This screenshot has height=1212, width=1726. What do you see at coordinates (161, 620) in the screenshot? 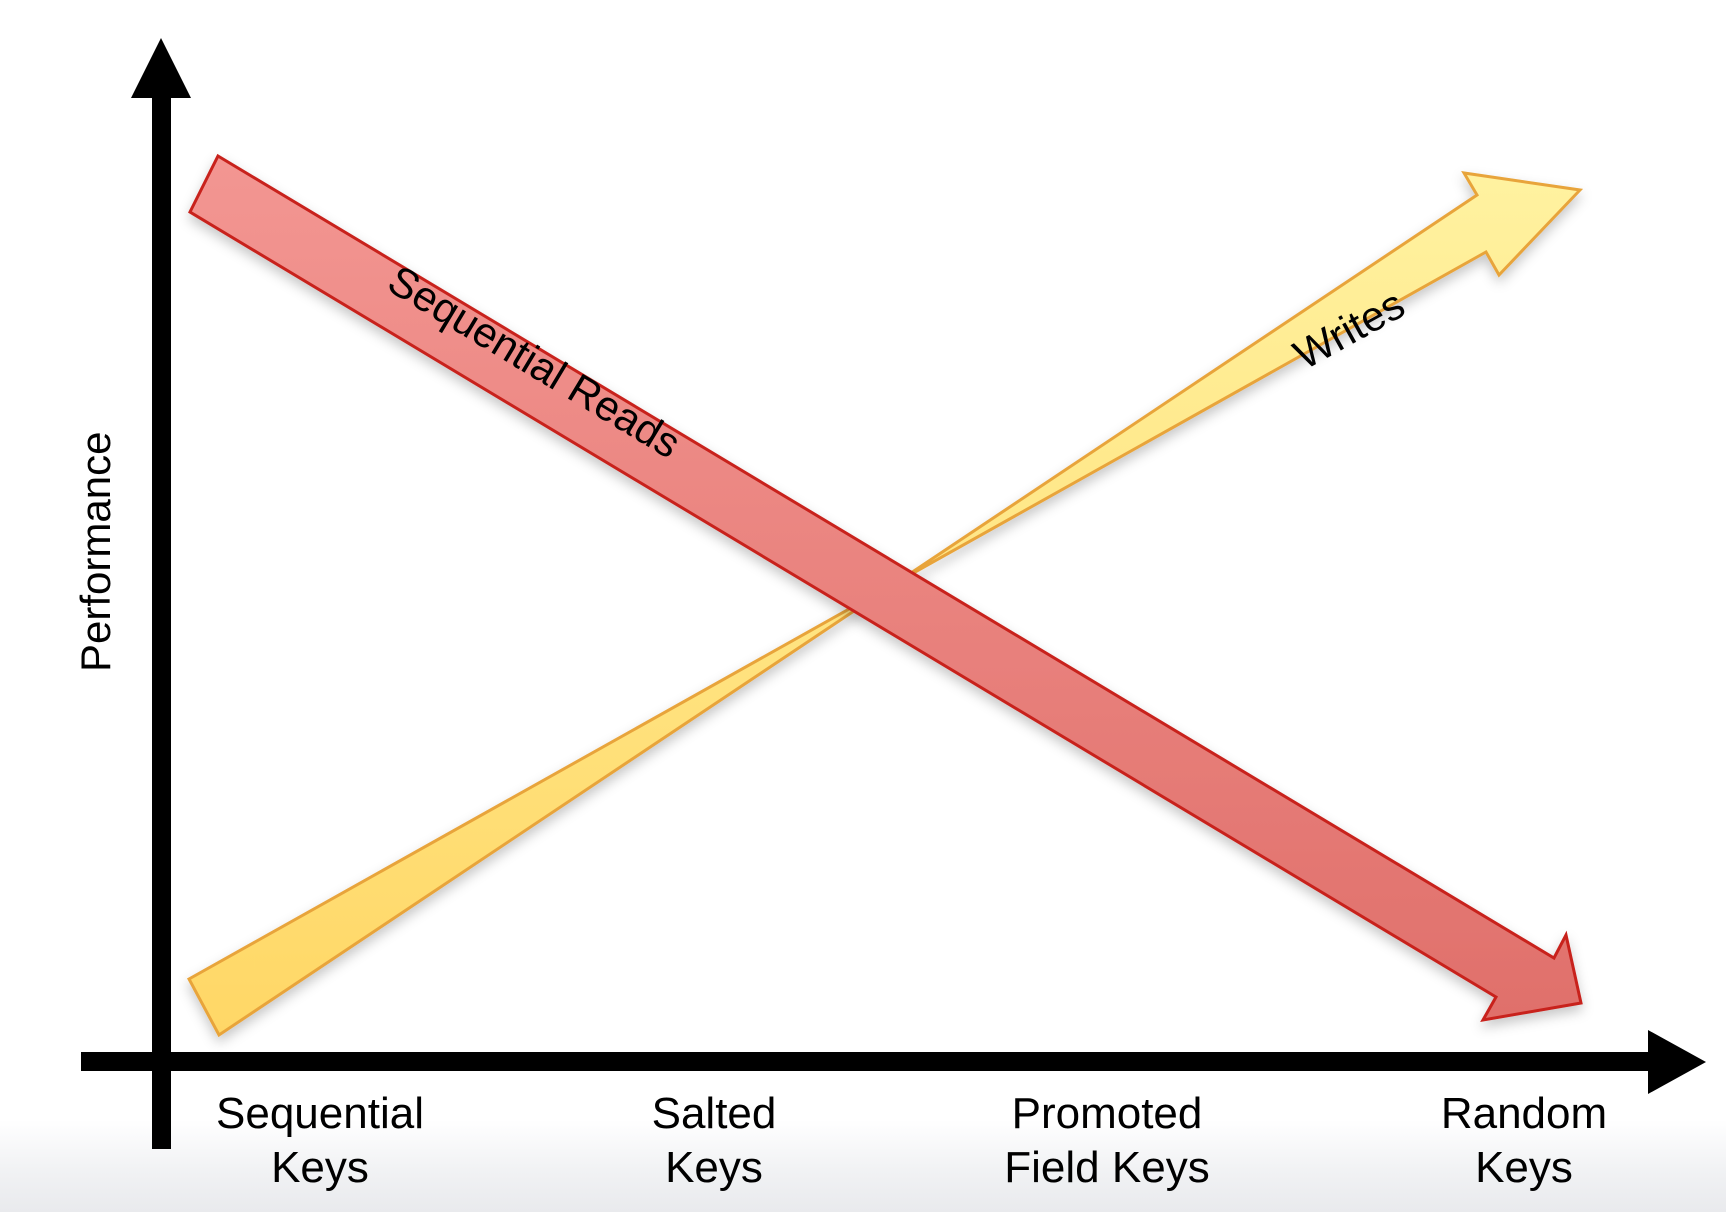
I see `y-axis-line` at bounding box center [161, 620].